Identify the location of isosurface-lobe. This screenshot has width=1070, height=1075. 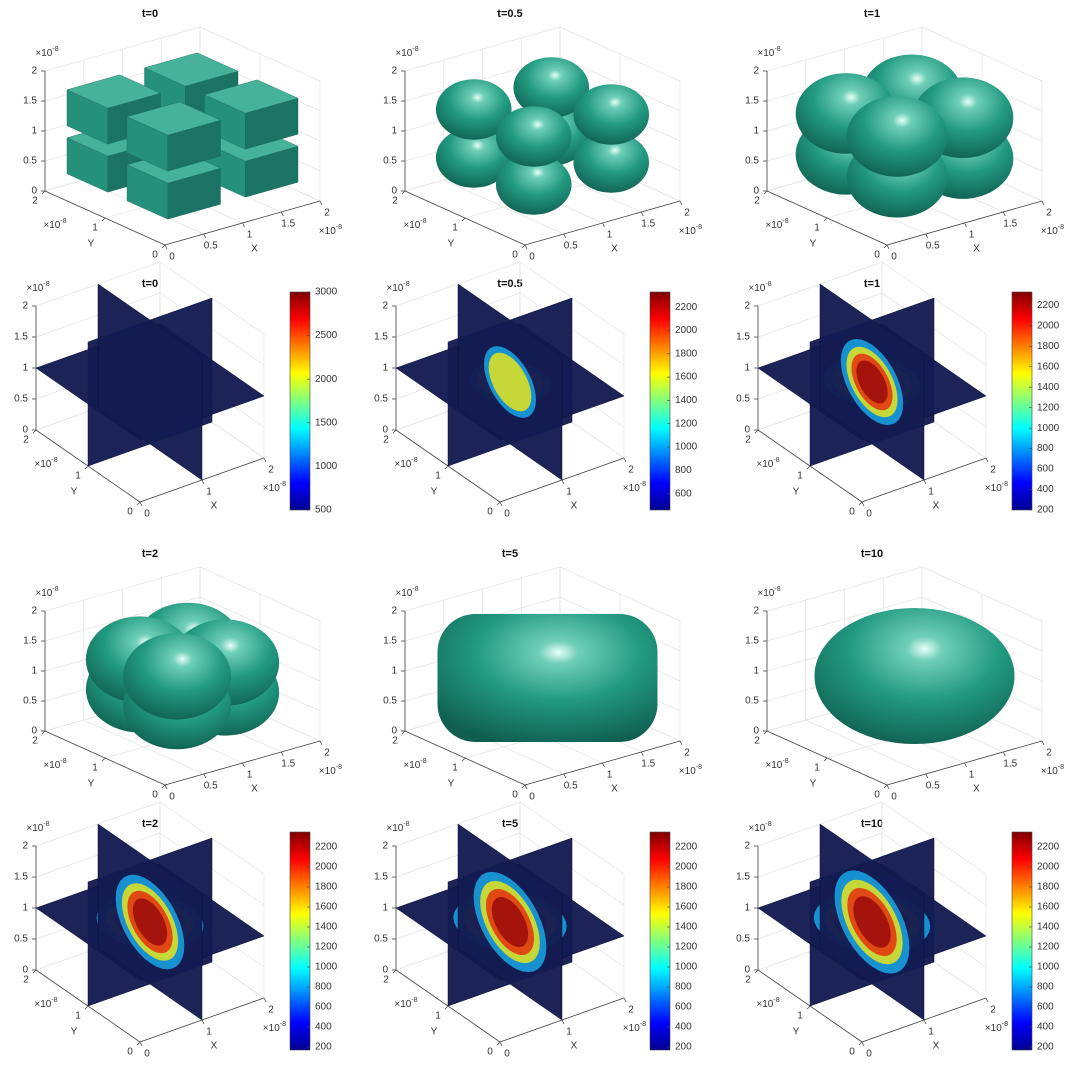
(611, 114).